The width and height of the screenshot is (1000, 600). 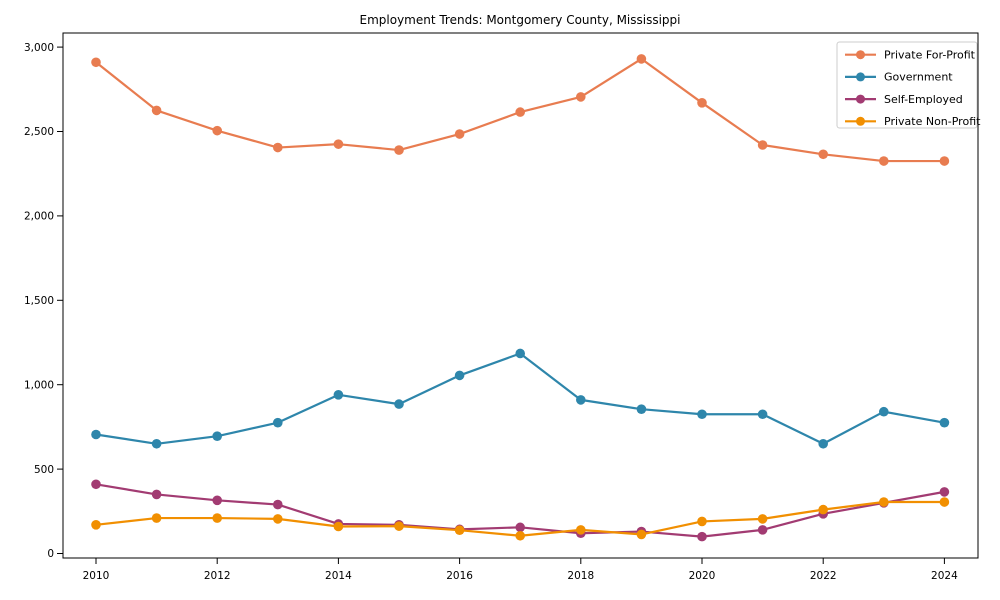 What do you see at coordinates (39, 217) in the screenshot?
I see `y-tick-label: 2,000` at bounding box center [39, 217].